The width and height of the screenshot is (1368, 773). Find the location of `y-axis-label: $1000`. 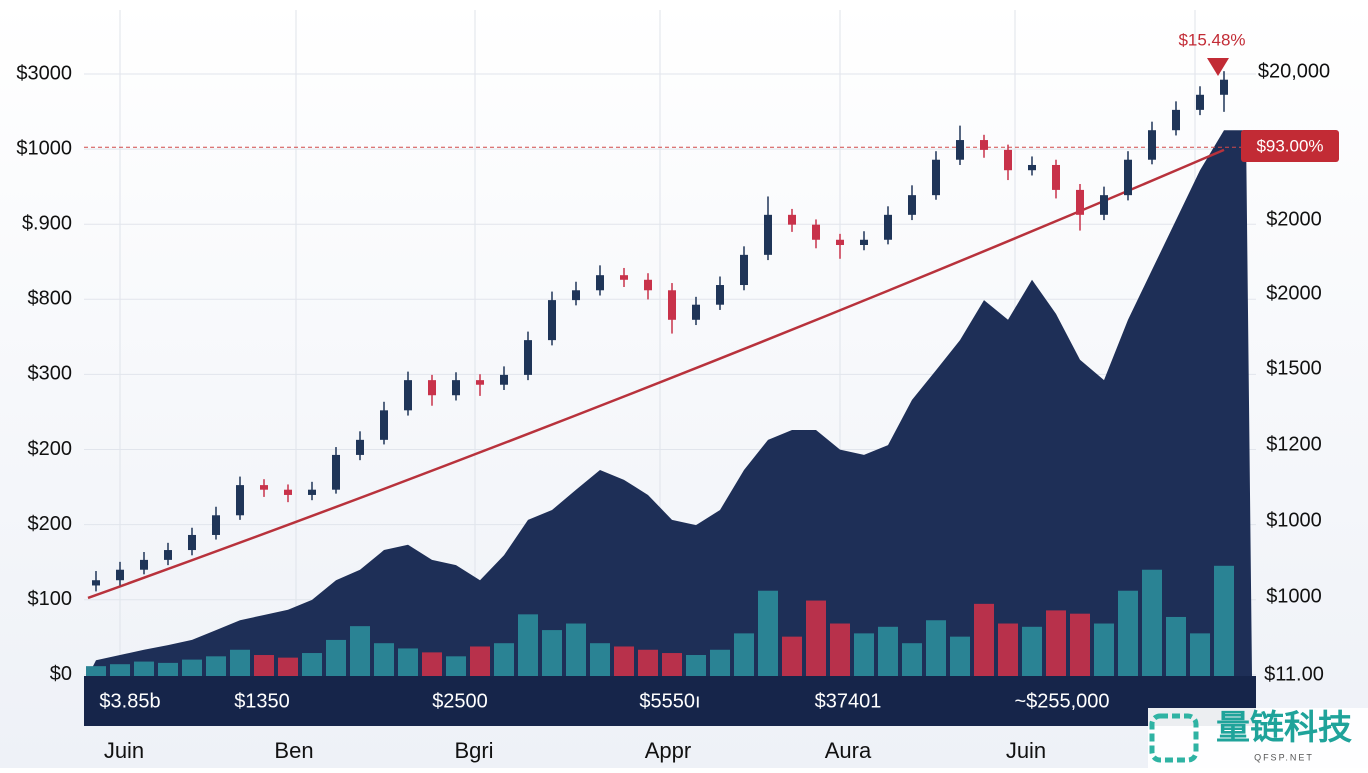

y-axis-label: $1000 is located at coordinates (44, 148).